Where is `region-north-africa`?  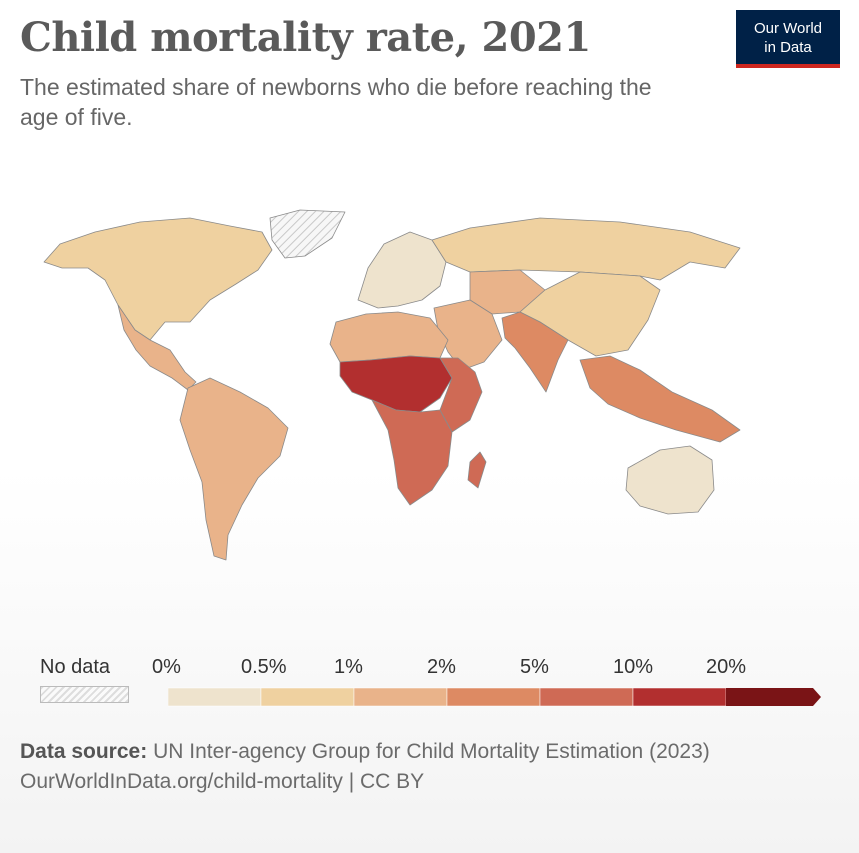 region-north-africa is located at coordinates (389, 337).